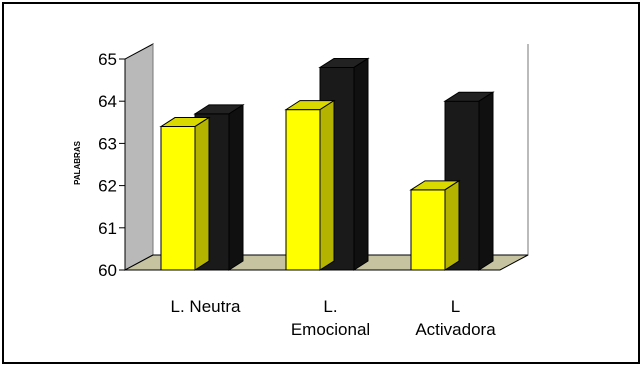 This screenshot has width=643, height=375. I want to click on x-tick-label: L. Emocional, so click(330, 318).